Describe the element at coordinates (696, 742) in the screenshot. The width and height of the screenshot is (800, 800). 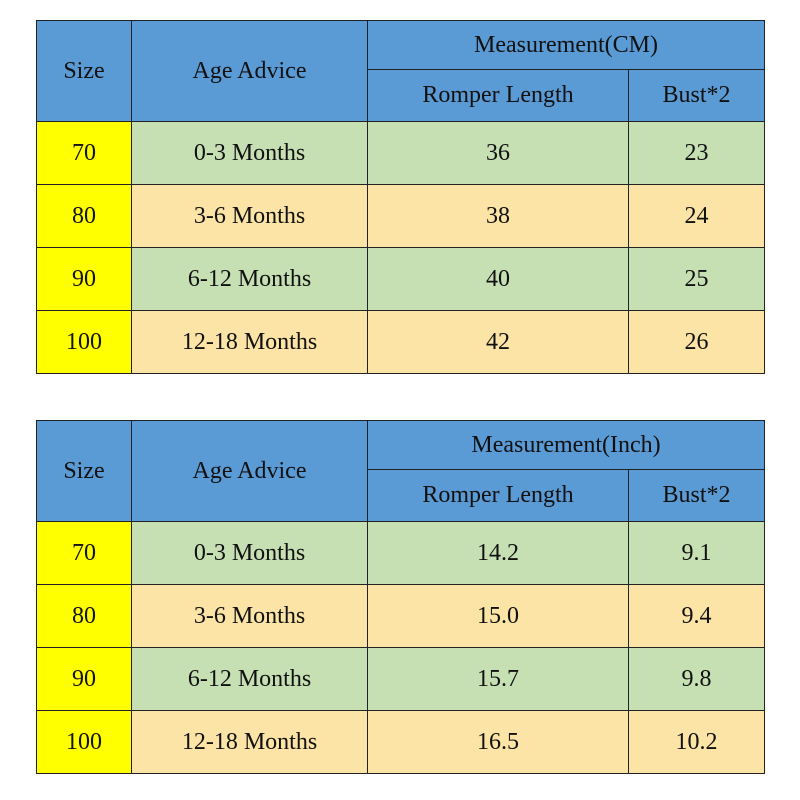
I see `bust-cell: 10.2` at that location.